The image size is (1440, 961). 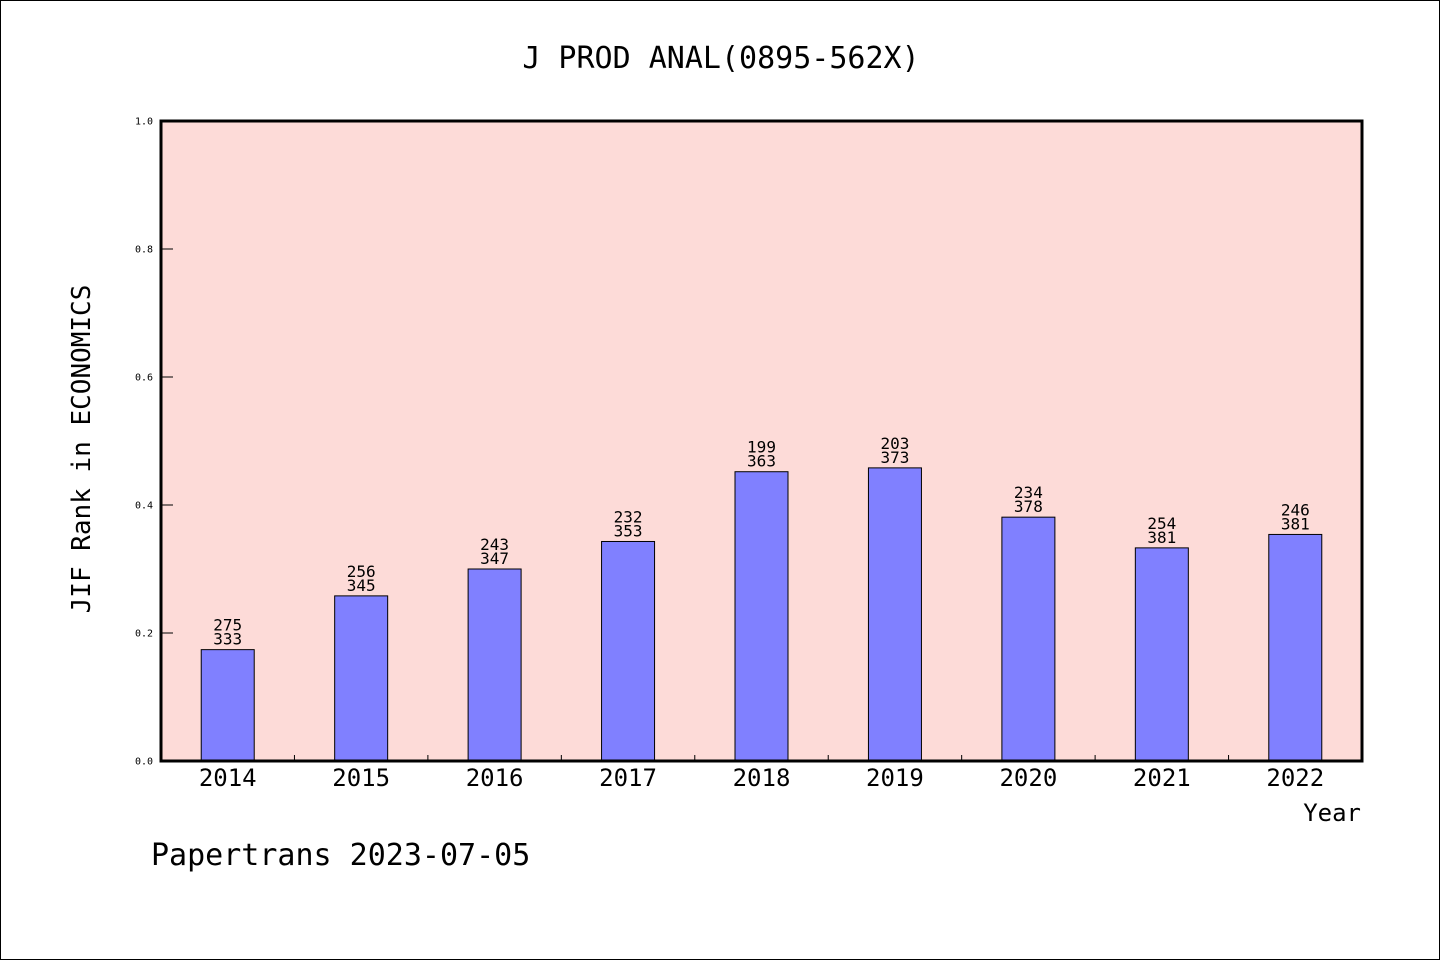 I want to click on y-tick-label: 0.6, so click(x=144, y=378).